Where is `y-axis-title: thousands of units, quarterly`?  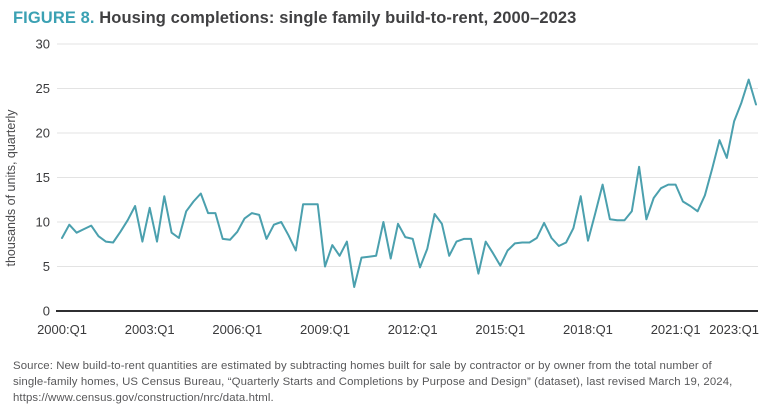
y-axis-title: thousands of units, quarterly is located at coordinates (11, 188).